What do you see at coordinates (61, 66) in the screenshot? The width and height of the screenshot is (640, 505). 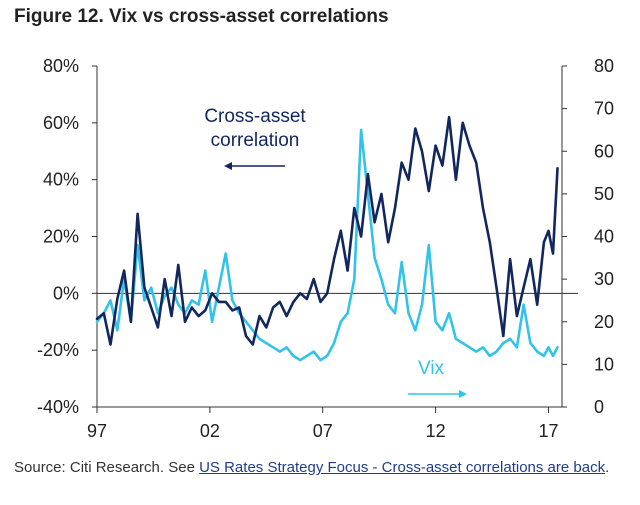 I see `left-tick-label: 80%` at bounding box center [61, 66].